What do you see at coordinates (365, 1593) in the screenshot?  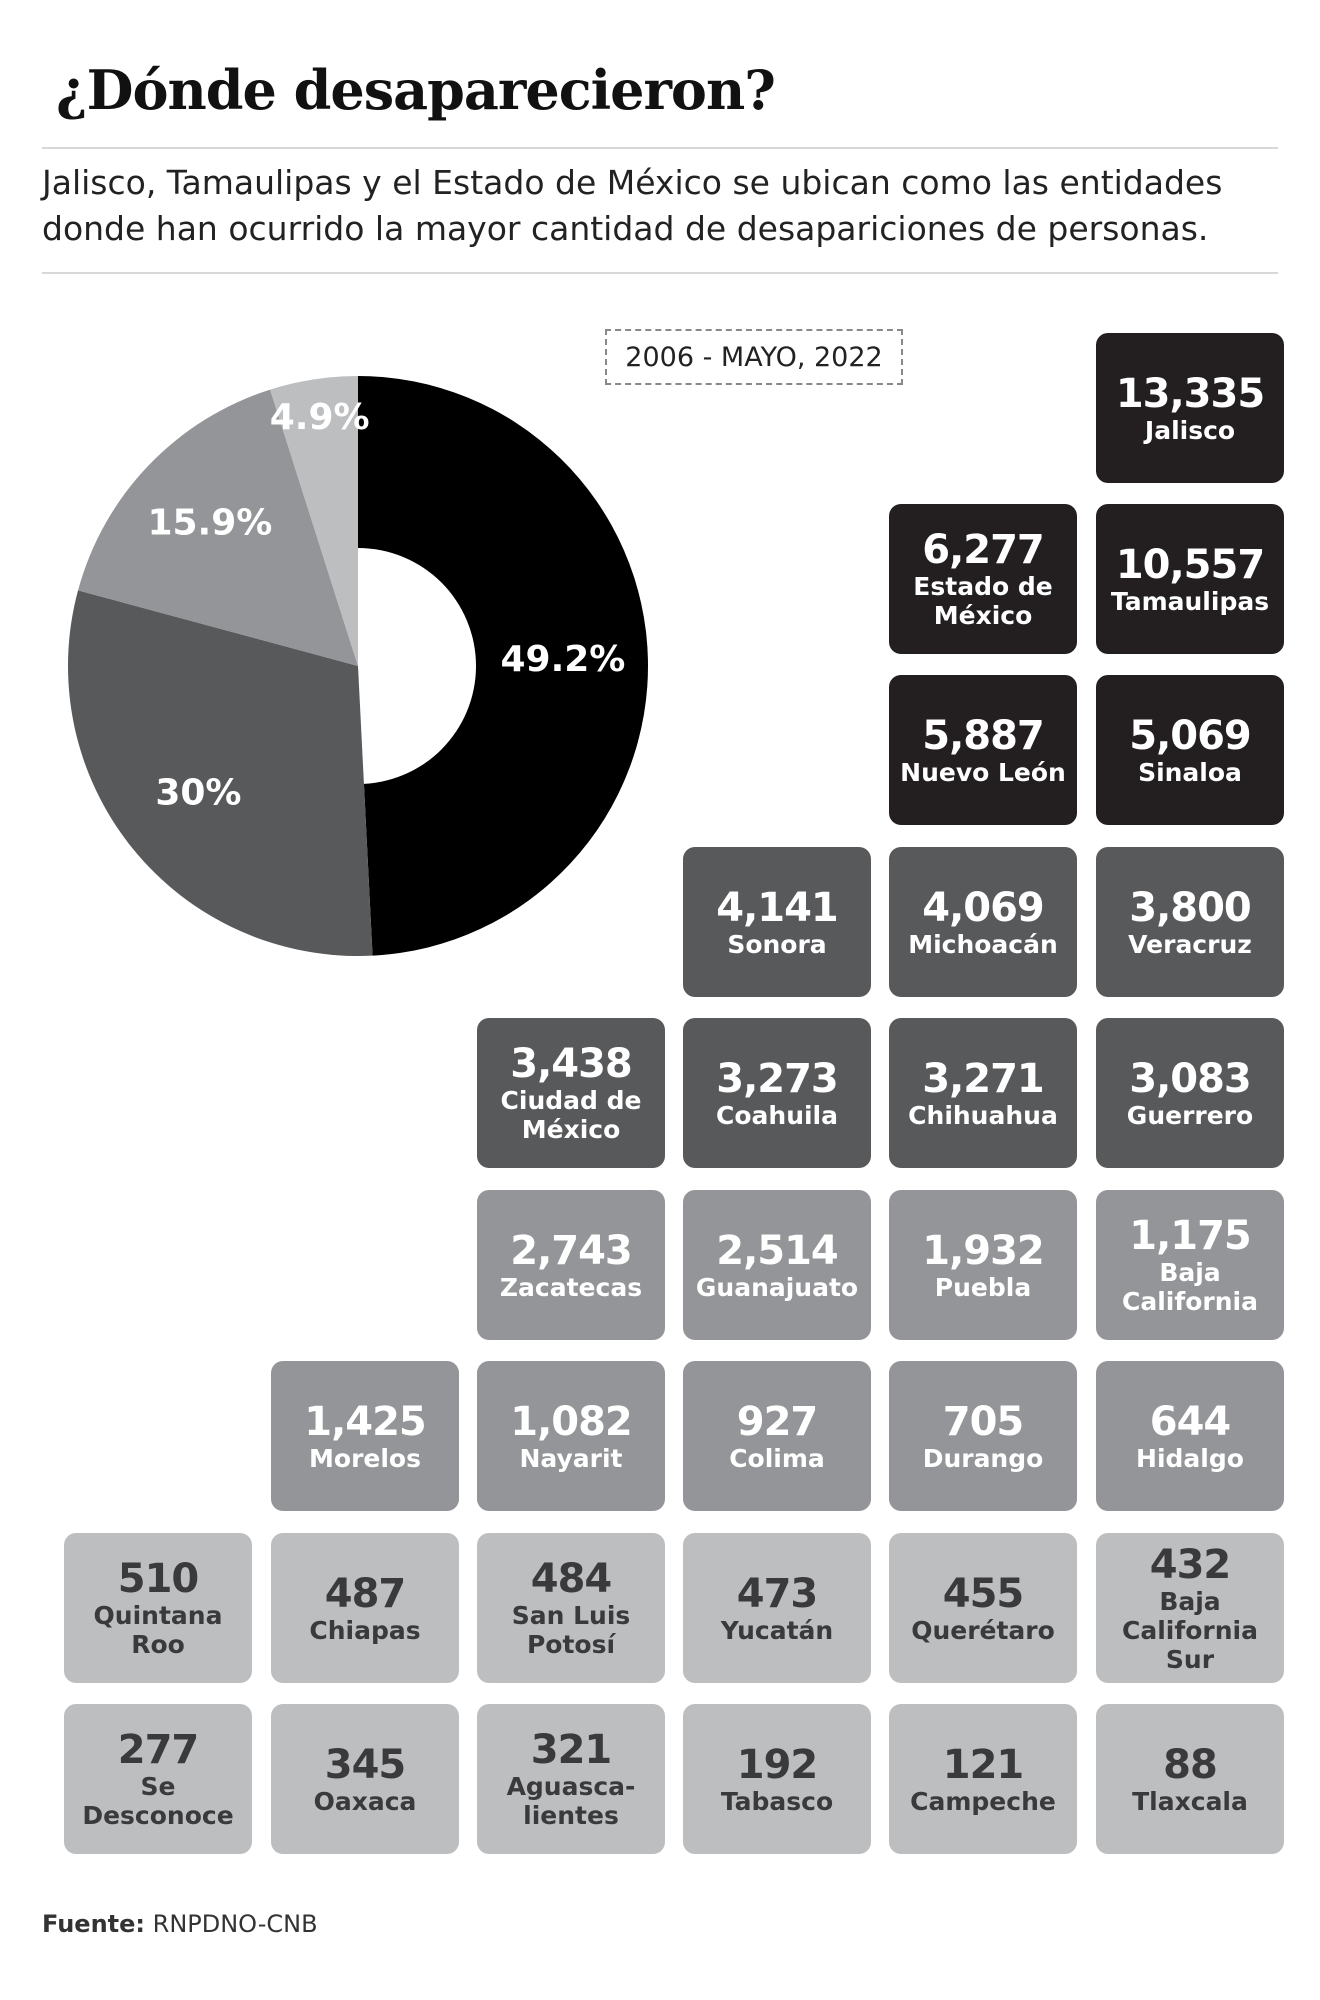 I see `state-value: 487` at bounding box center [365, 1593].